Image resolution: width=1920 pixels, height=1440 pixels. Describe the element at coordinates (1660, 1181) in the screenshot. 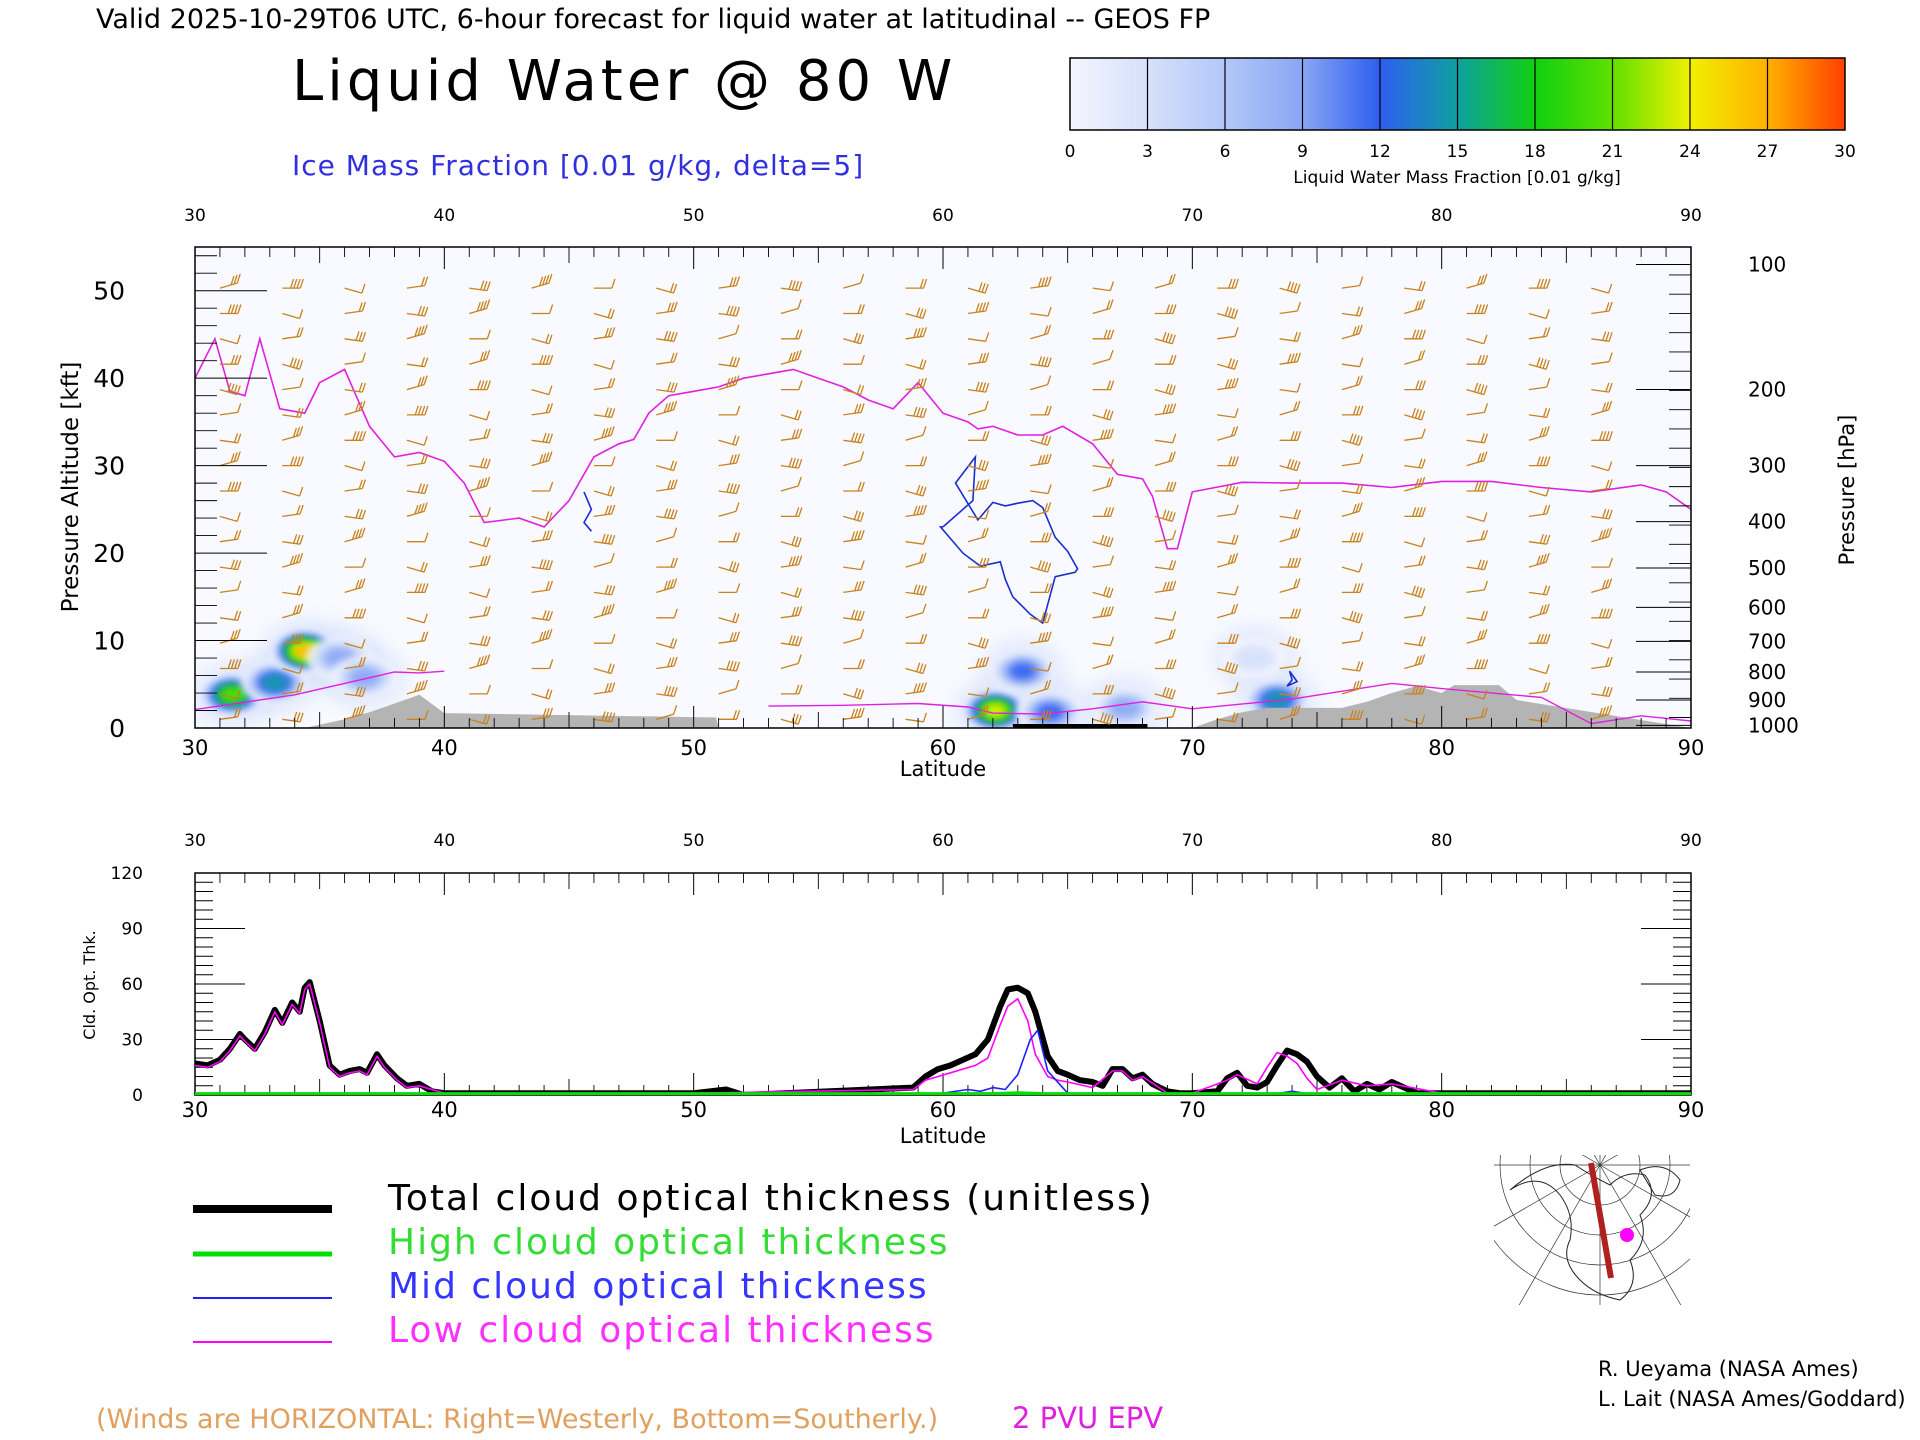

I see `map-greenland` at that location.